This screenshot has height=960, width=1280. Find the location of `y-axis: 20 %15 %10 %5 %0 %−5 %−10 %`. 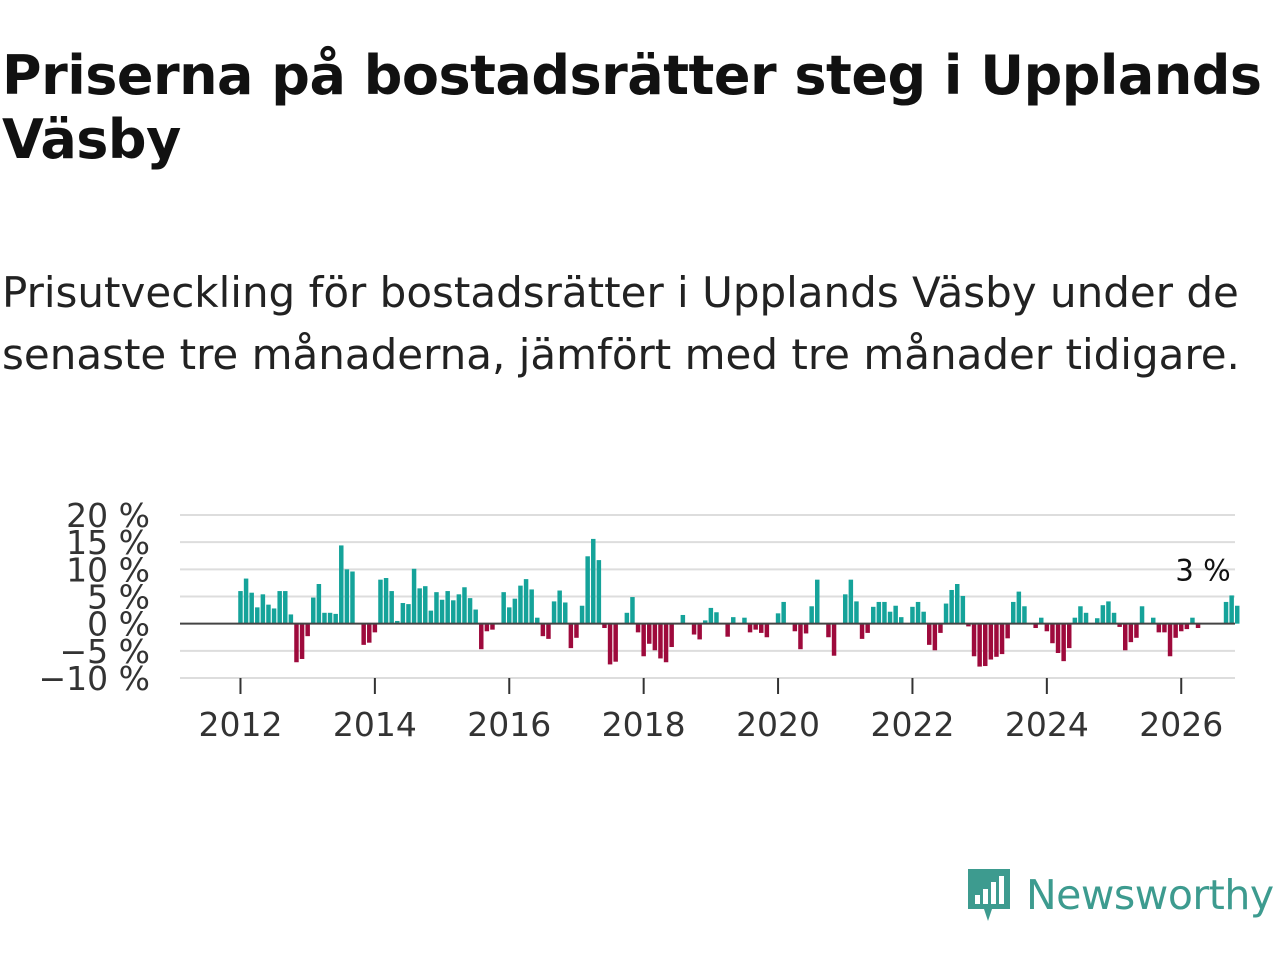

y-axis: 20 %15 %10 %5 %0 %−5 %−10 % is located at coordinates (95, 597).